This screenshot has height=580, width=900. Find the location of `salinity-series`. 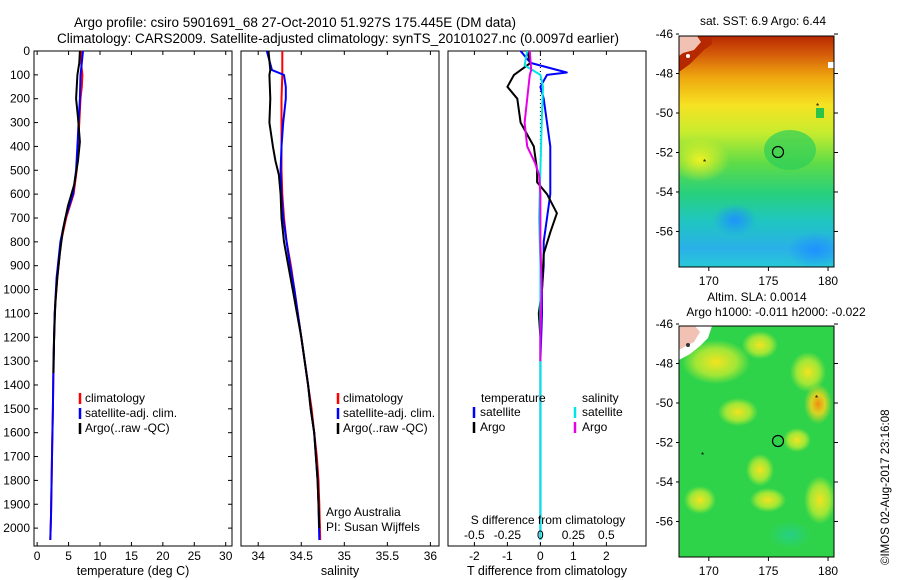

salinity-series is located at coordinates (293, 295).